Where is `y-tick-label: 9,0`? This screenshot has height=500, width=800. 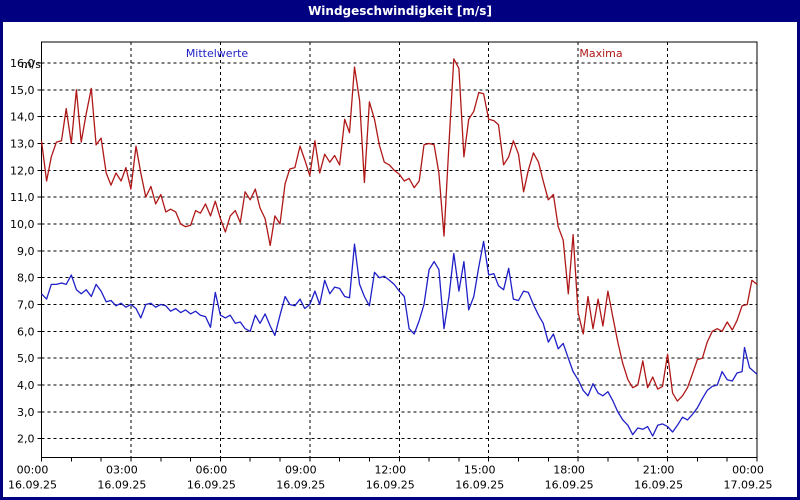 y-tick-label: 9,0 is located at coordinates (26, 251).